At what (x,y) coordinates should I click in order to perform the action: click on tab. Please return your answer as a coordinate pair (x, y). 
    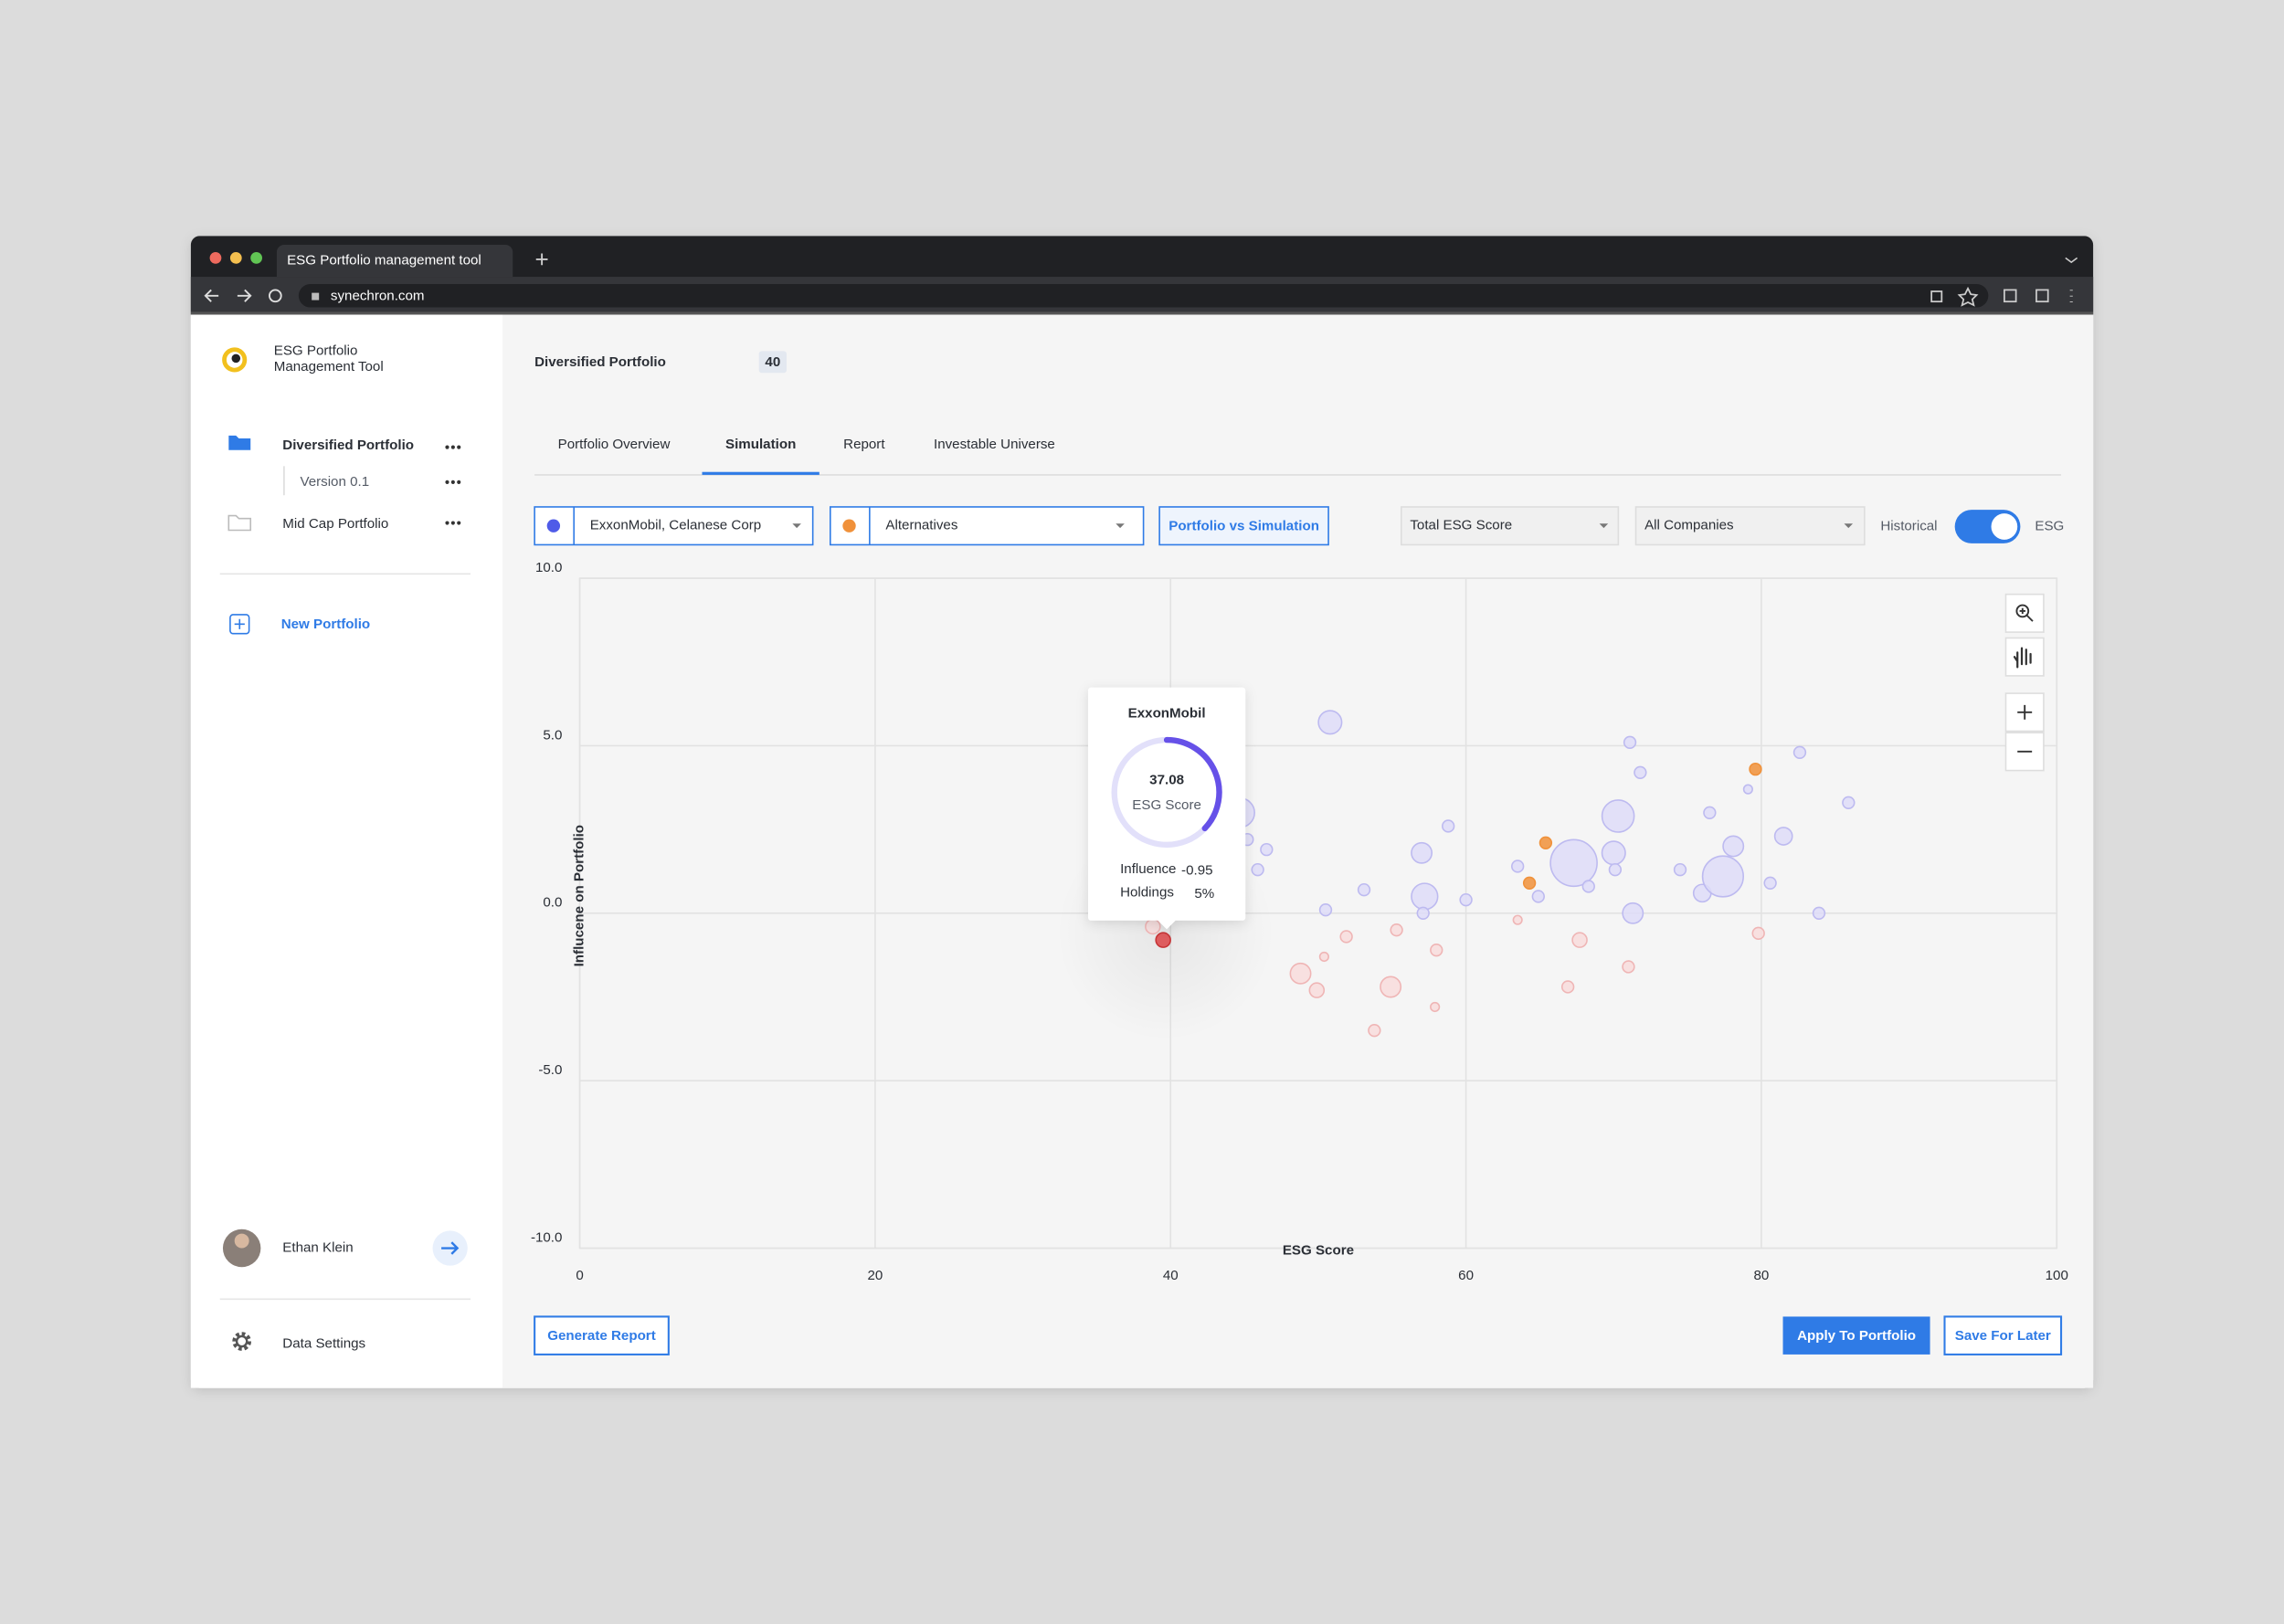
    Looking at the image, I should click on (394, 261).